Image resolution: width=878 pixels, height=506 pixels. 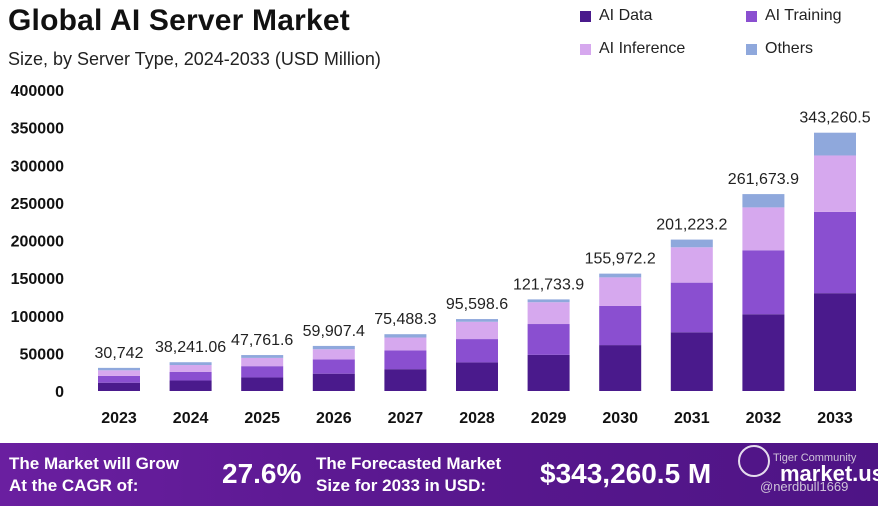 What do you see at coordinates (37, 317) in the screenshot?
I see `y-tick-label: 100000` at bounding box center [37, 317].